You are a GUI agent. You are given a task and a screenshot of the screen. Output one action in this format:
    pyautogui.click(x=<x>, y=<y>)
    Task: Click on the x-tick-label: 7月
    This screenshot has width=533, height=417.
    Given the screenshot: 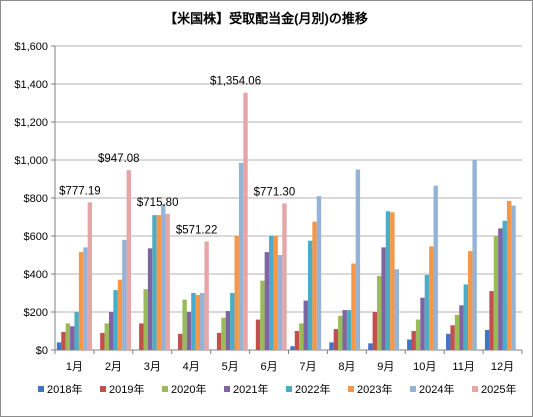 What is the action you would take?
    pyautogui.click(x=307, y=367)
    